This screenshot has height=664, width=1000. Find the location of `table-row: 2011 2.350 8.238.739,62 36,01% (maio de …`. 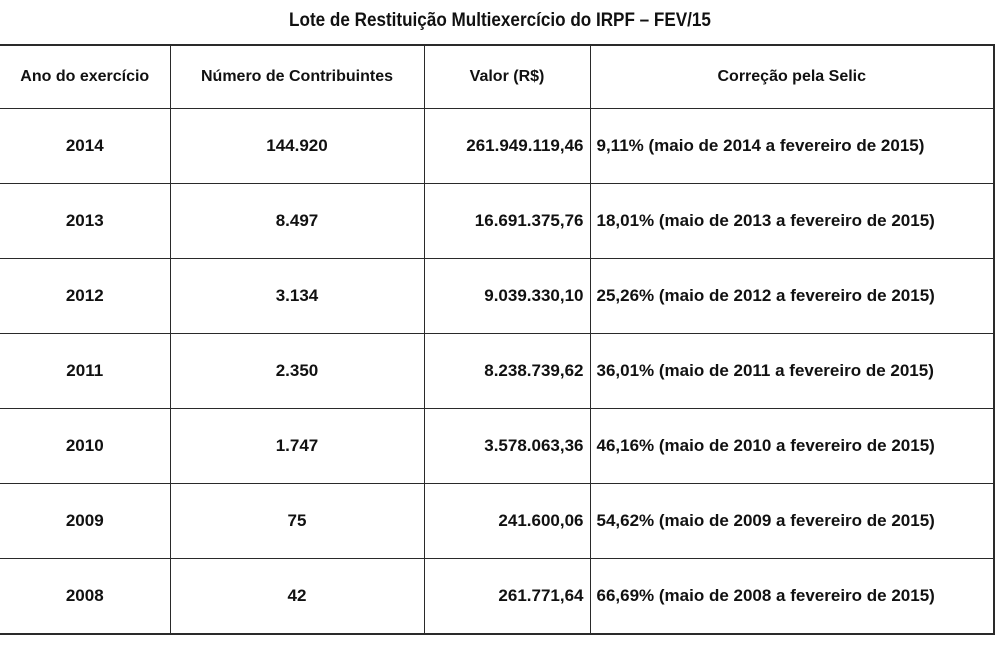

table-row: 2011 2.350 8.238.739,62 36,01% (maio de … is located at coordinates (497, 371).